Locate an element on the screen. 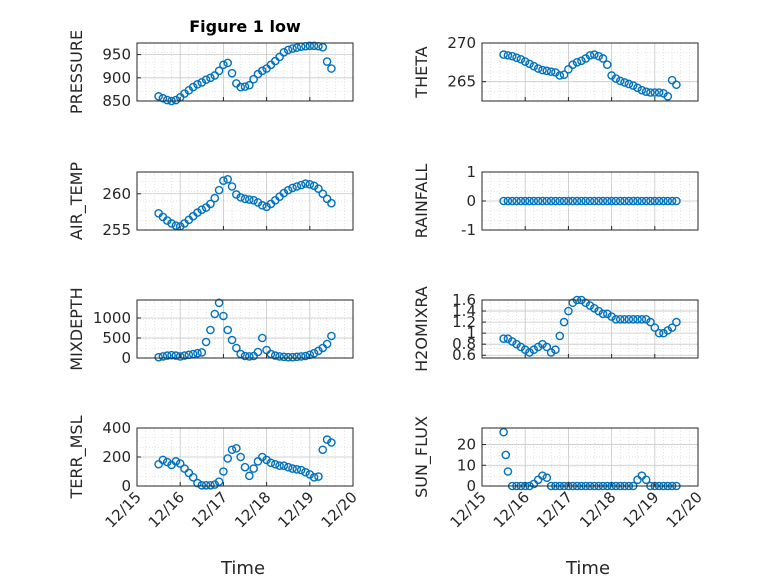 Image resolution: width=778 pixels, height=583 pixels. y-axis-label: PRESSURE is located at coordinates (76, 72).